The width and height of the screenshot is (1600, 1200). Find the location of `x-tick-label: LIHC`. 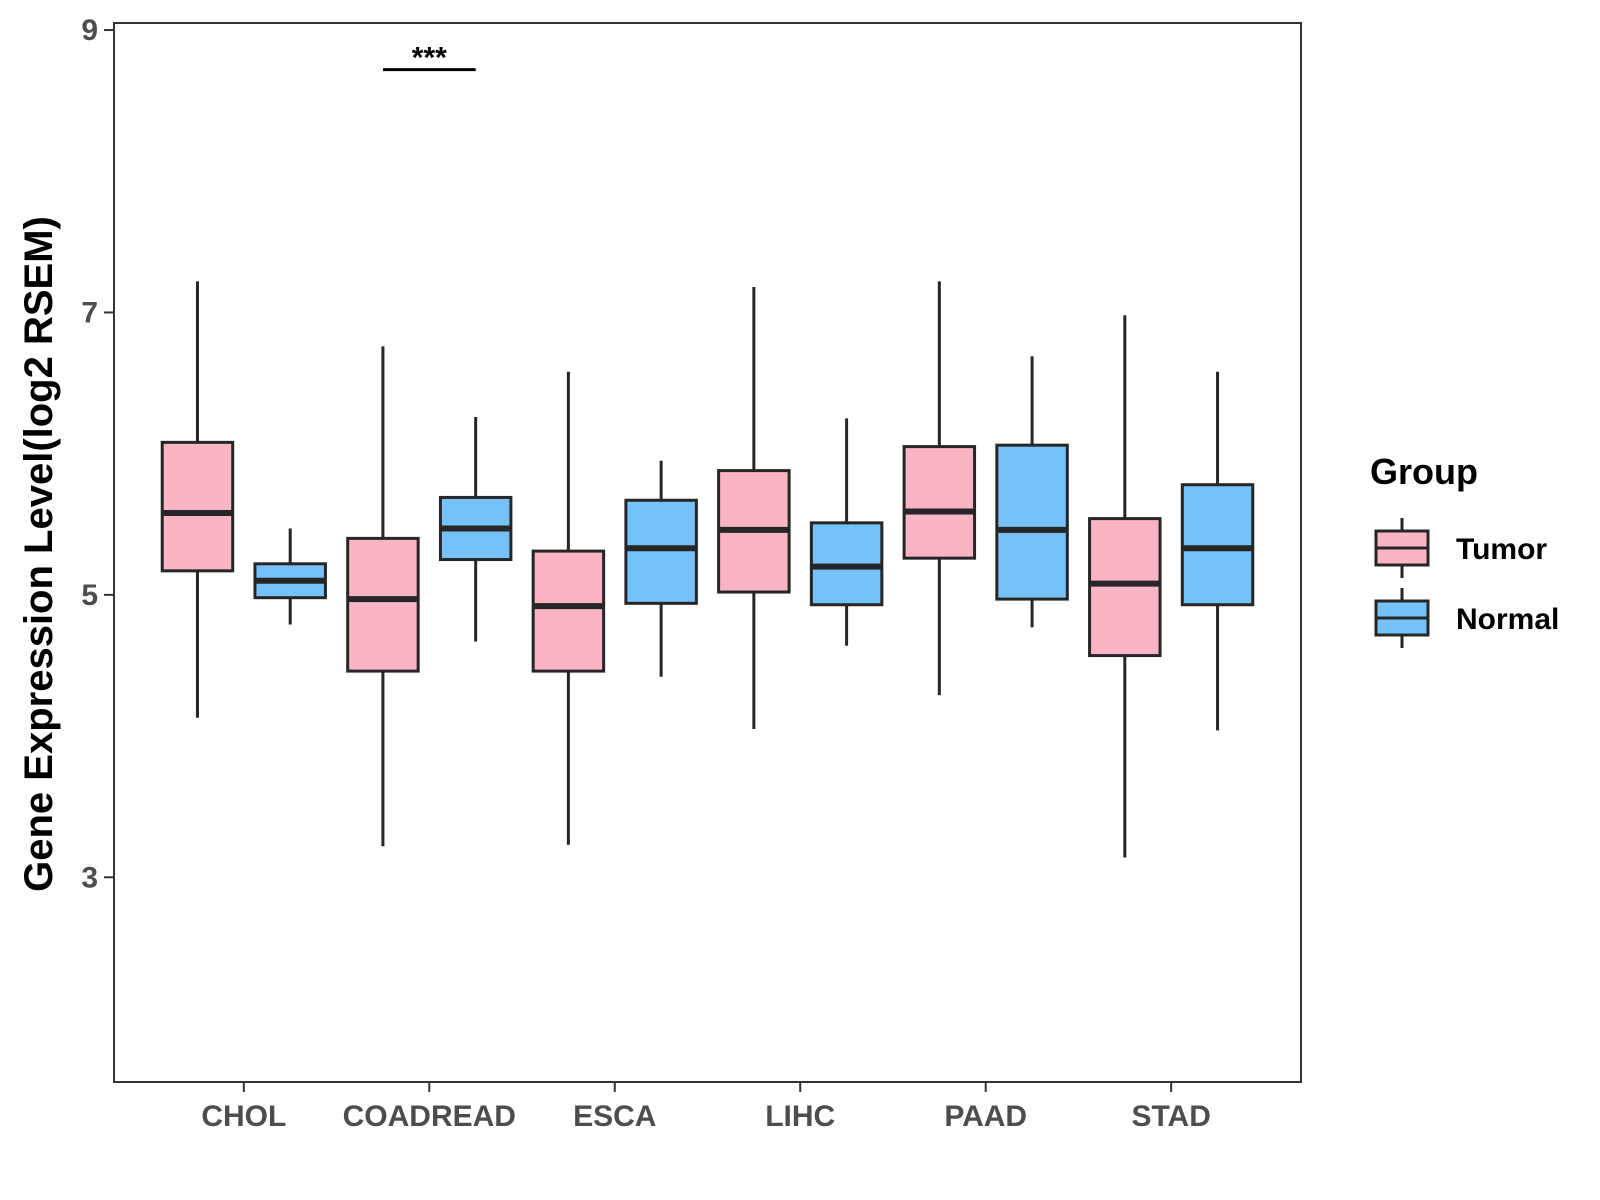

x-tick-label: LIHC is located at coordinates (800, 1116).